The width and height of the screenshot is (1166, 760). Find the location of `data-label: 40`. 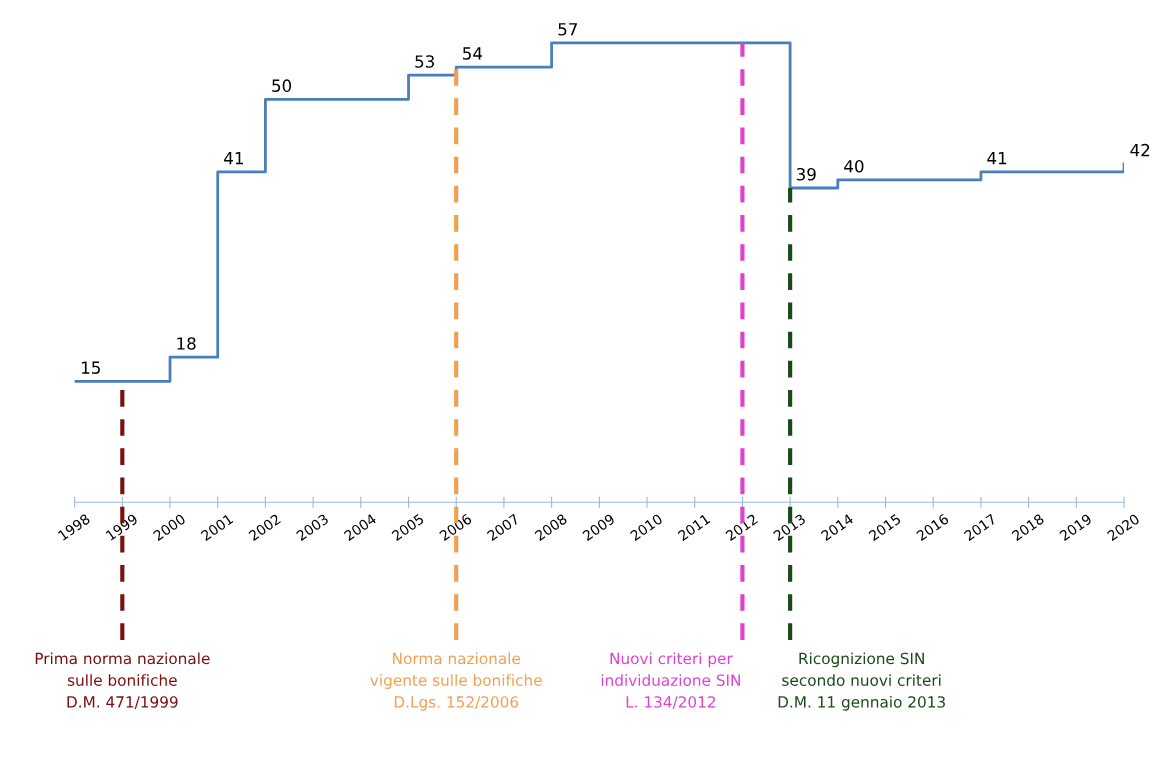

data-label: 40 is located at coordinates (854, 166).